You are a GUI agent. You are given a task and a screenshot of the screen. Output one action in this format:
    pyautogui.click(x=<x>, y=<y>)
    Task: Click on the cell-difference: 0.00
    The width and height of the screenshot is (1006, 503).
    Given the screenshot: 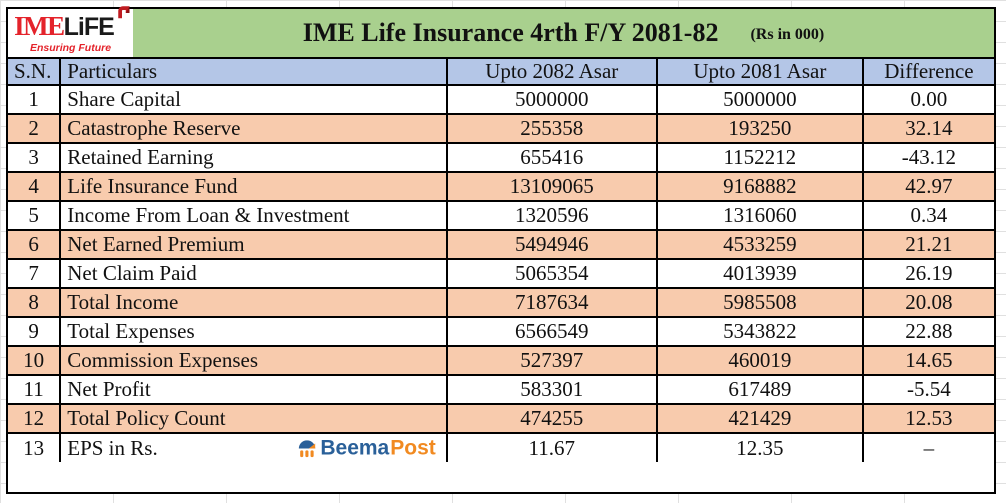 What is the action you would take?
    pyautogui.click(x=927, y=99)
    